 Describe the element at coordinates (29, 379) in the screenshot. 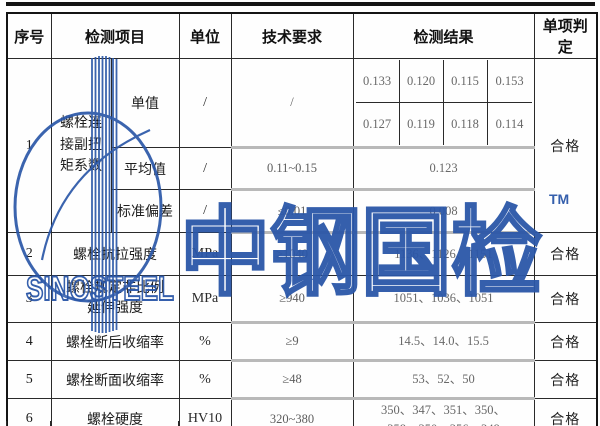

I see `row5-seq: 5` at that location.